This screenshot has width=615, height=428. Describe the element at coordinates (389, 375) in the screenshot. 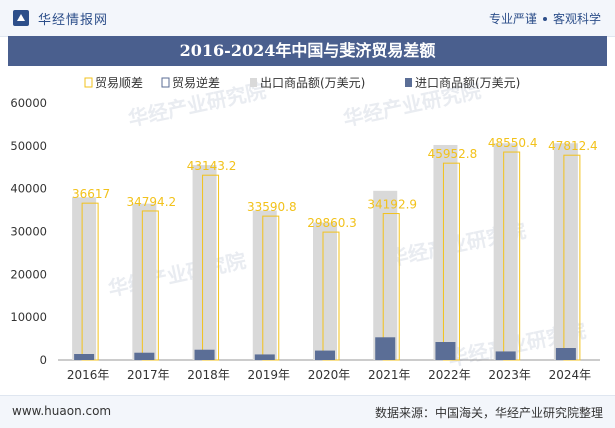

I see `x-tick-label: 2021年` at that location.